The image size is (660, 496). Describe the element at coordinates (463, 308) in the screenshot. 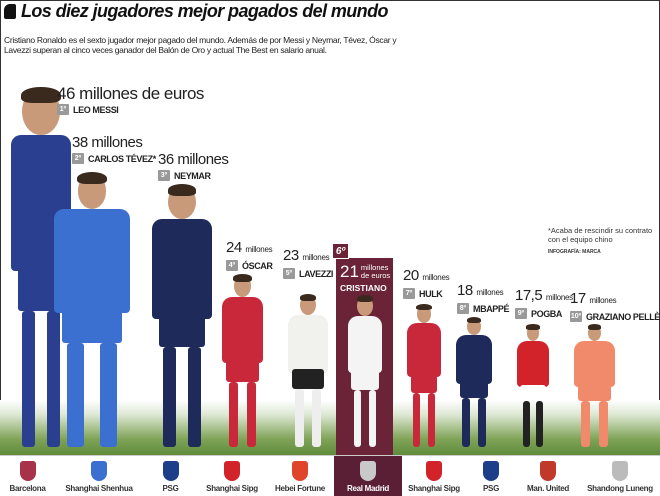

I see `rank-badge: 8º` at that location.